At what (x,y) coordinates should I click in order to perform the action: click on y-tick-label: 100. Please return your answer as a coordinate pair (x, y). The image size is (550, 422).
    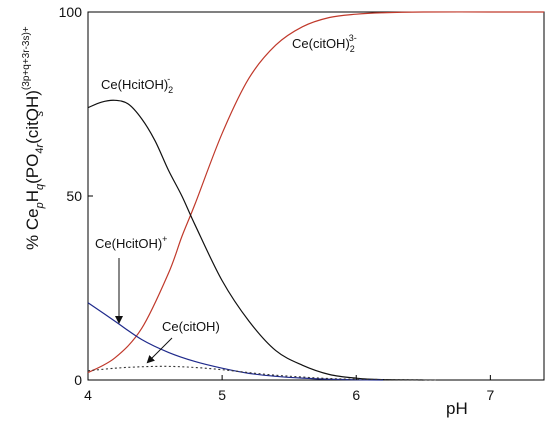
    Looking at the image, I should click on (71, 12).